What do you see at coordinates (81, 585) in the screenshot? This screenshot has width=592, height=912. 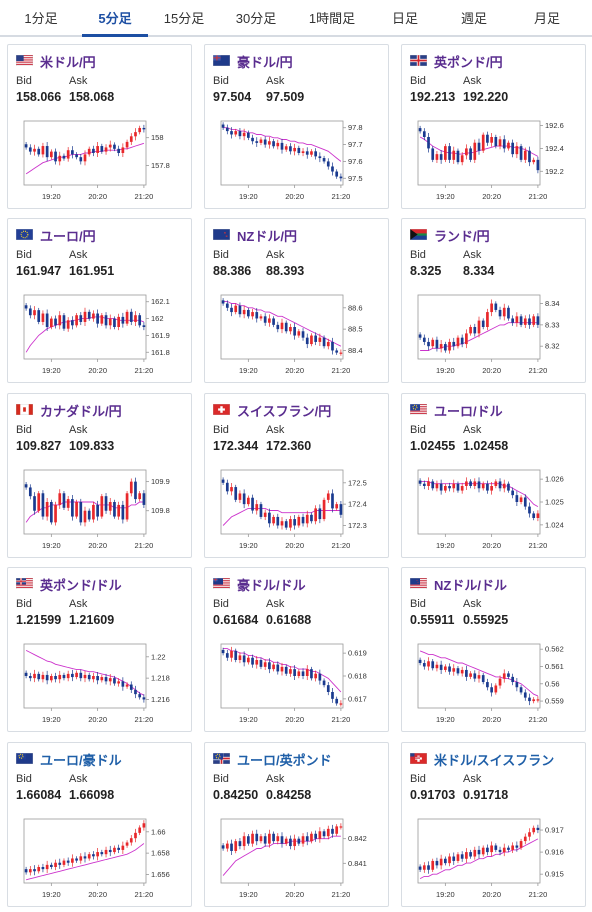 I see `currency-pair-link: 英ポンド/ドル` at bounding box center [81, 585].